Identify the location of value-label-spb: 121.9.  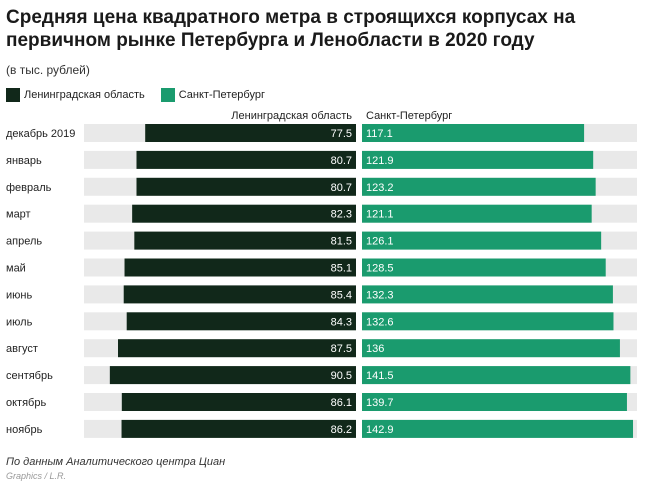
(380, 161).